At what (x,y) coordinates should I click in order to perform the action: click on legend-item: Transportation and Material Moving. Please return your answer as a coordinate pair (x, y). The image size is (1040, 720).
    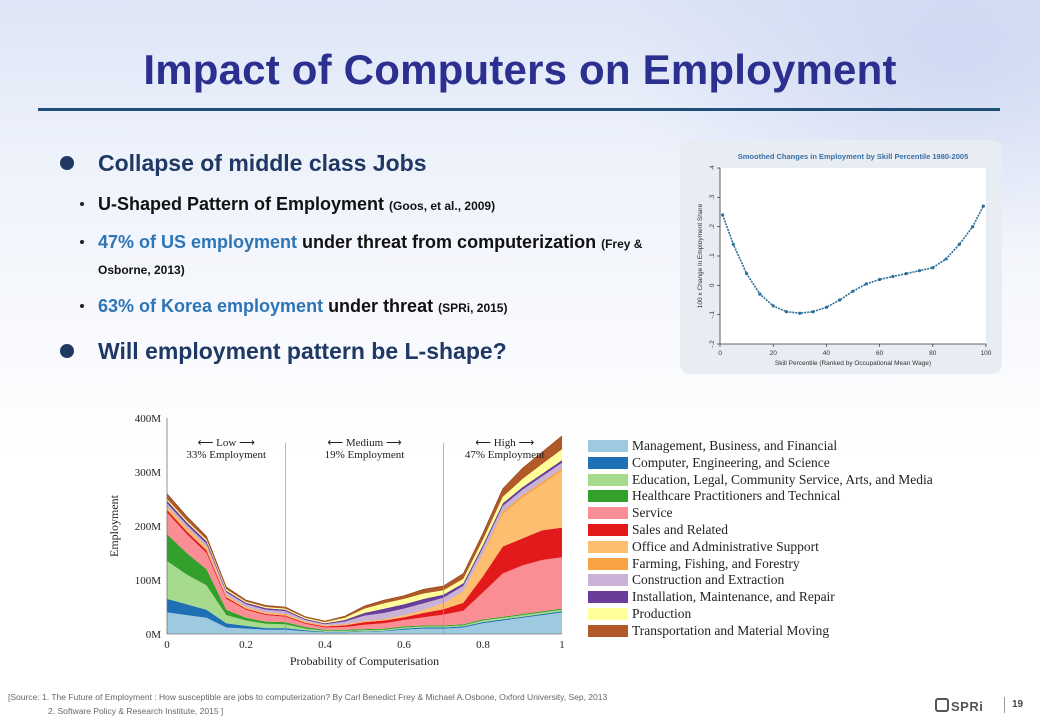
    Looking at the image, I should click on (788, 631).